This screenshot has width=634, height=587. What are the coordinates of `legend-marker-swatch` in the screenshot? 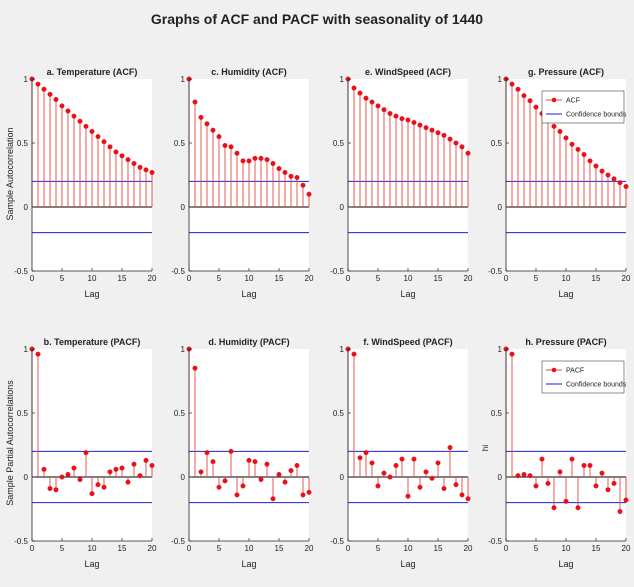 It's located at (554, 370).